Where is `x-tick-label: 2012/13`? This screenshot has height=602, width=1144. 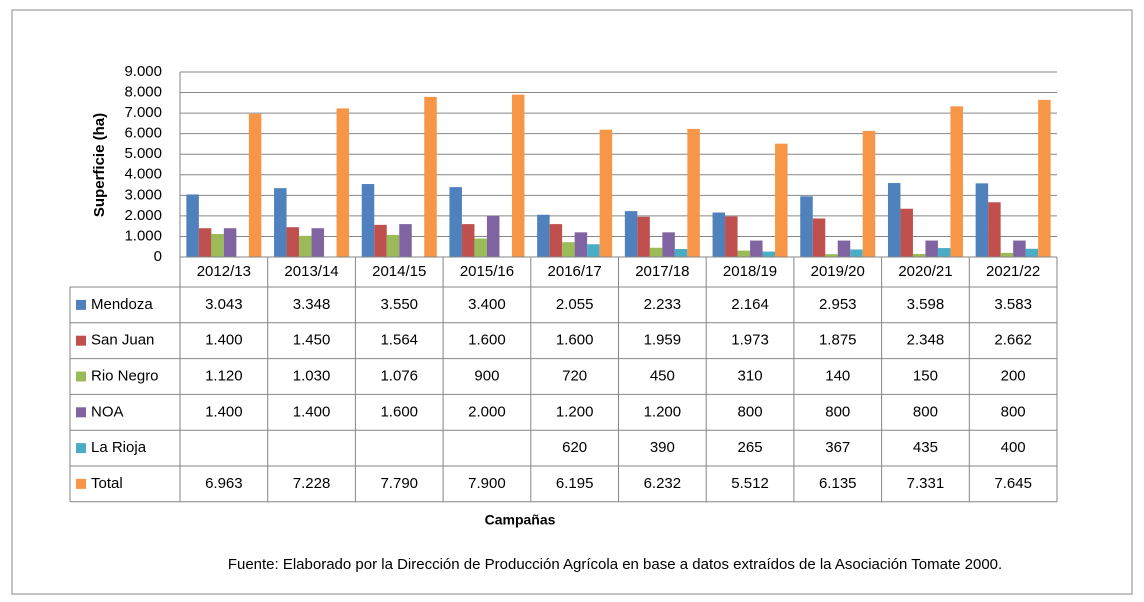 x-tick-label: 2012/13 is located at coordinates (224, 271).